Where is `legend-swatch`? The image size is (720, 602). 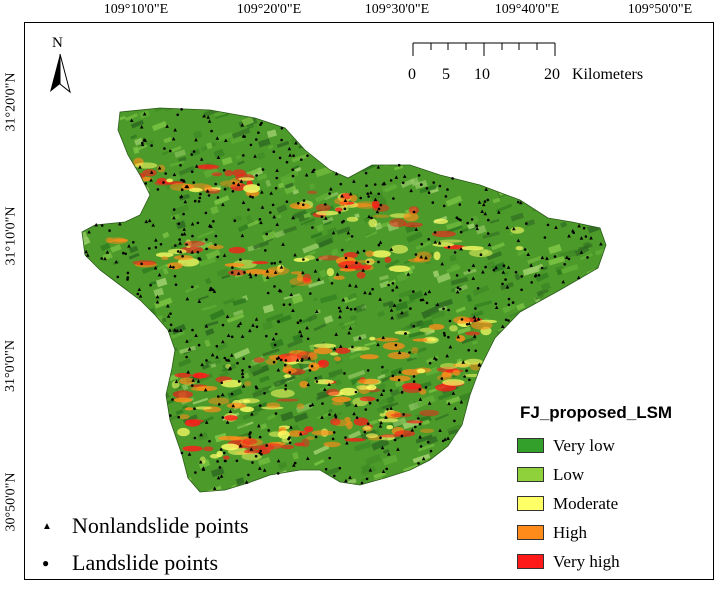
legend-swatch is located at coordinates (530, 561).